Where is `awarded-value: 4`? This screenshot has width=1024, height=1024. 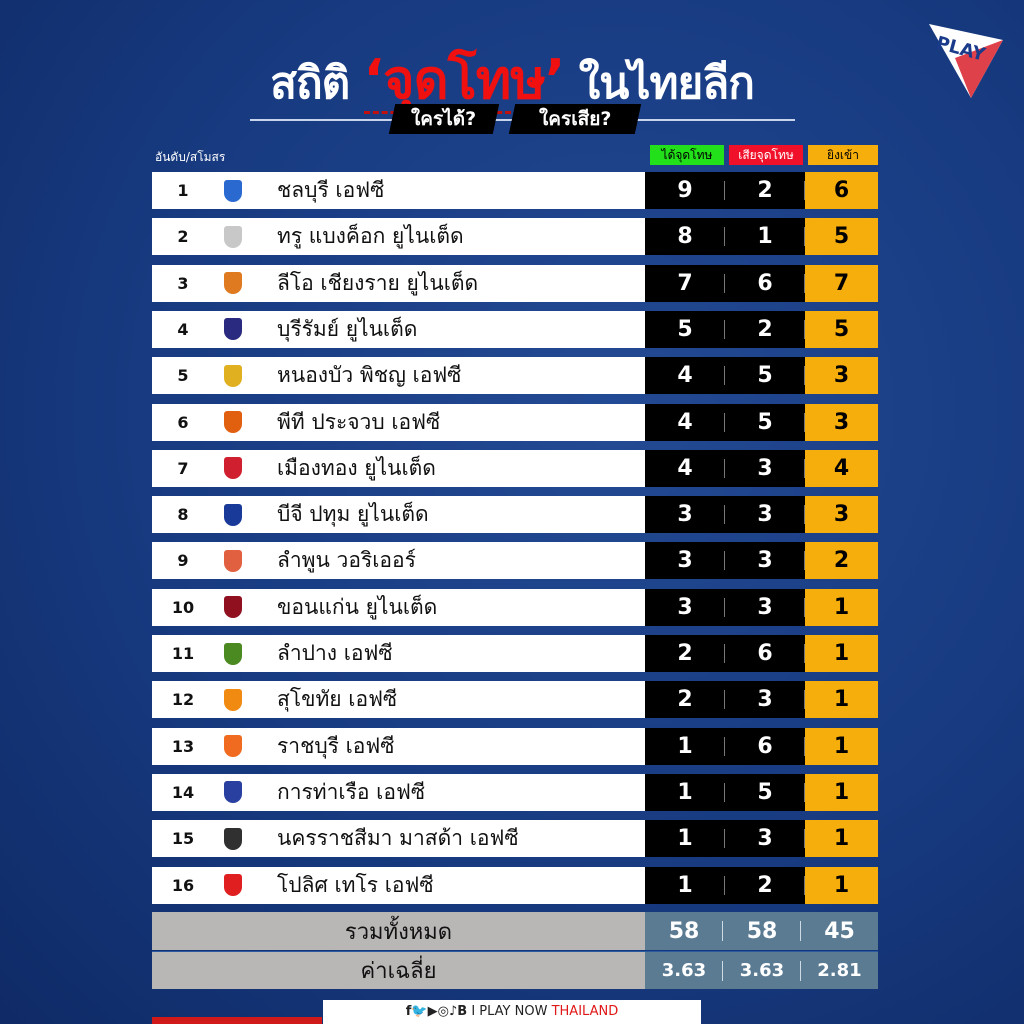
awarded-value: 4 is located at coordinates (685, 422).